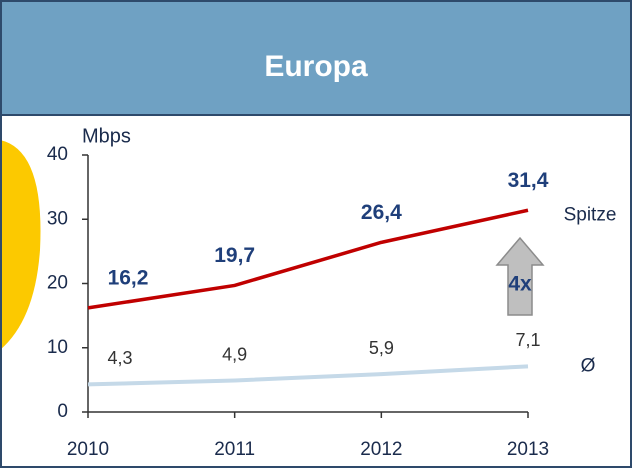 This screenshot has height=470, width=633. Describe the element at coordinates (119, 358) in the screenshot. I see `data-label: 4,3` at that location.